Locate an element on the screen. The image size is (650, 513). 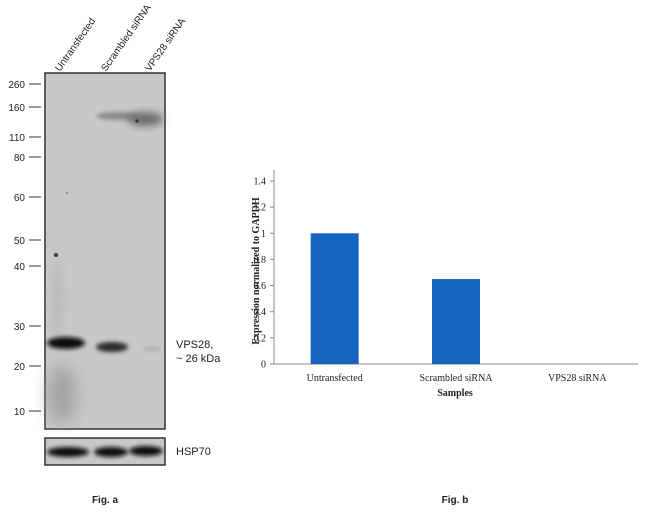
hsp70-band-vps28-sirna is located at coordinates (146, 451).